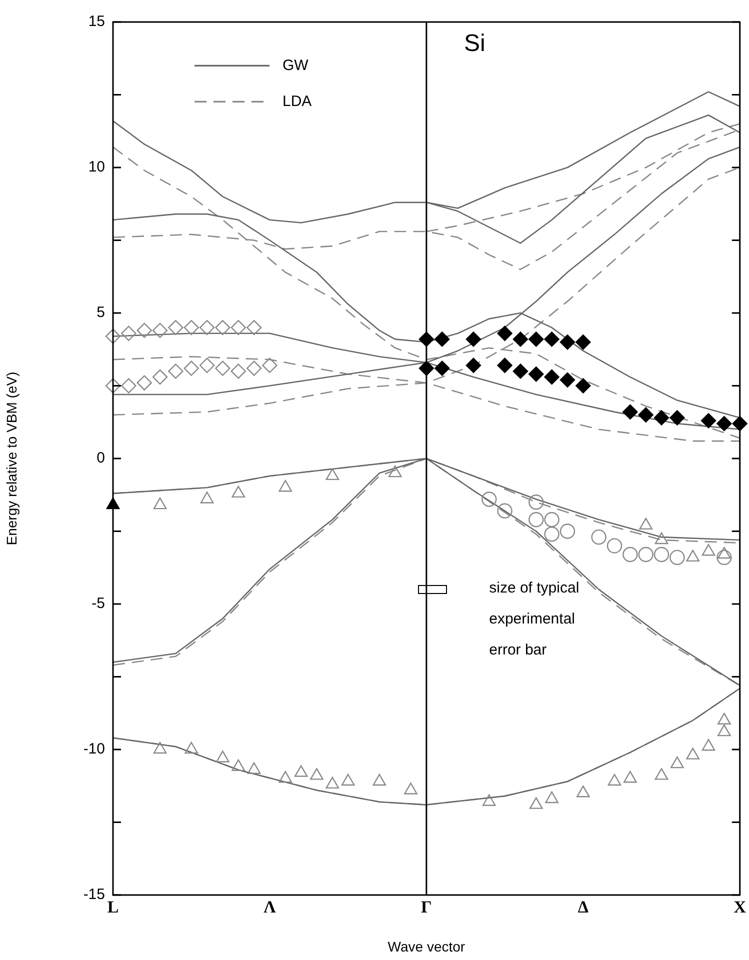 Image resolution: width=749 pixels, height=960 pixels. I want to click on annotation: Si, so click(475, 44).